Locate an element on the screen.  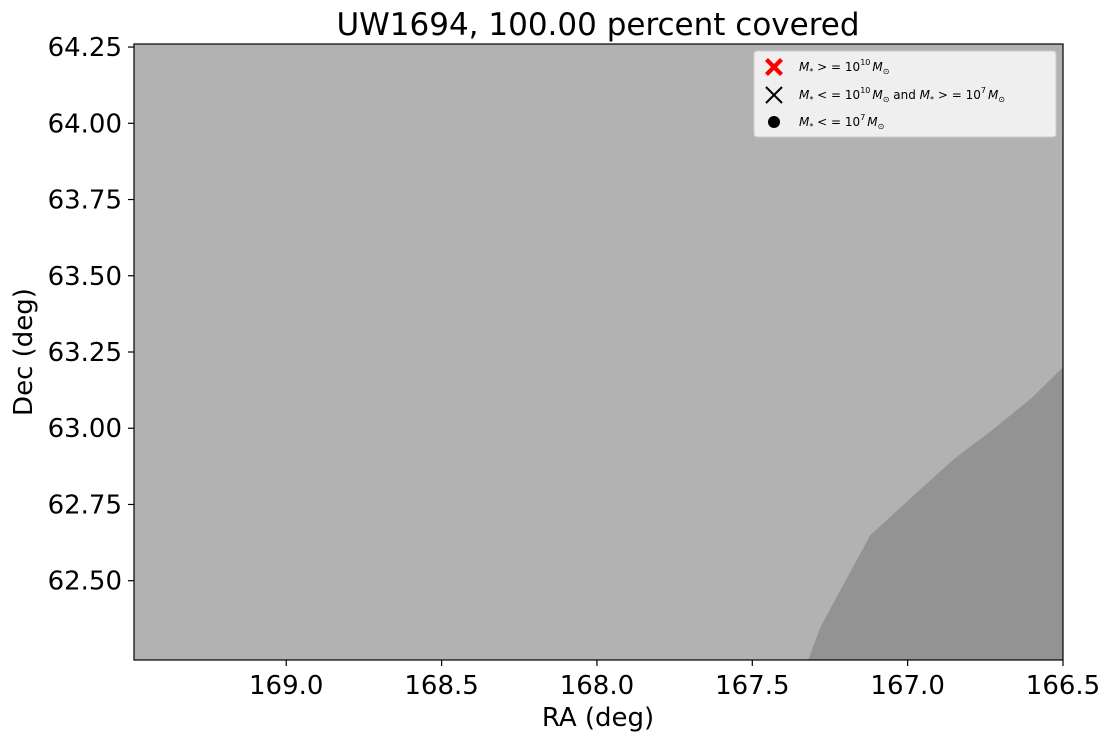
chart-title: UW1694, 100.00 percent covered is located at coordinates (597, 25).